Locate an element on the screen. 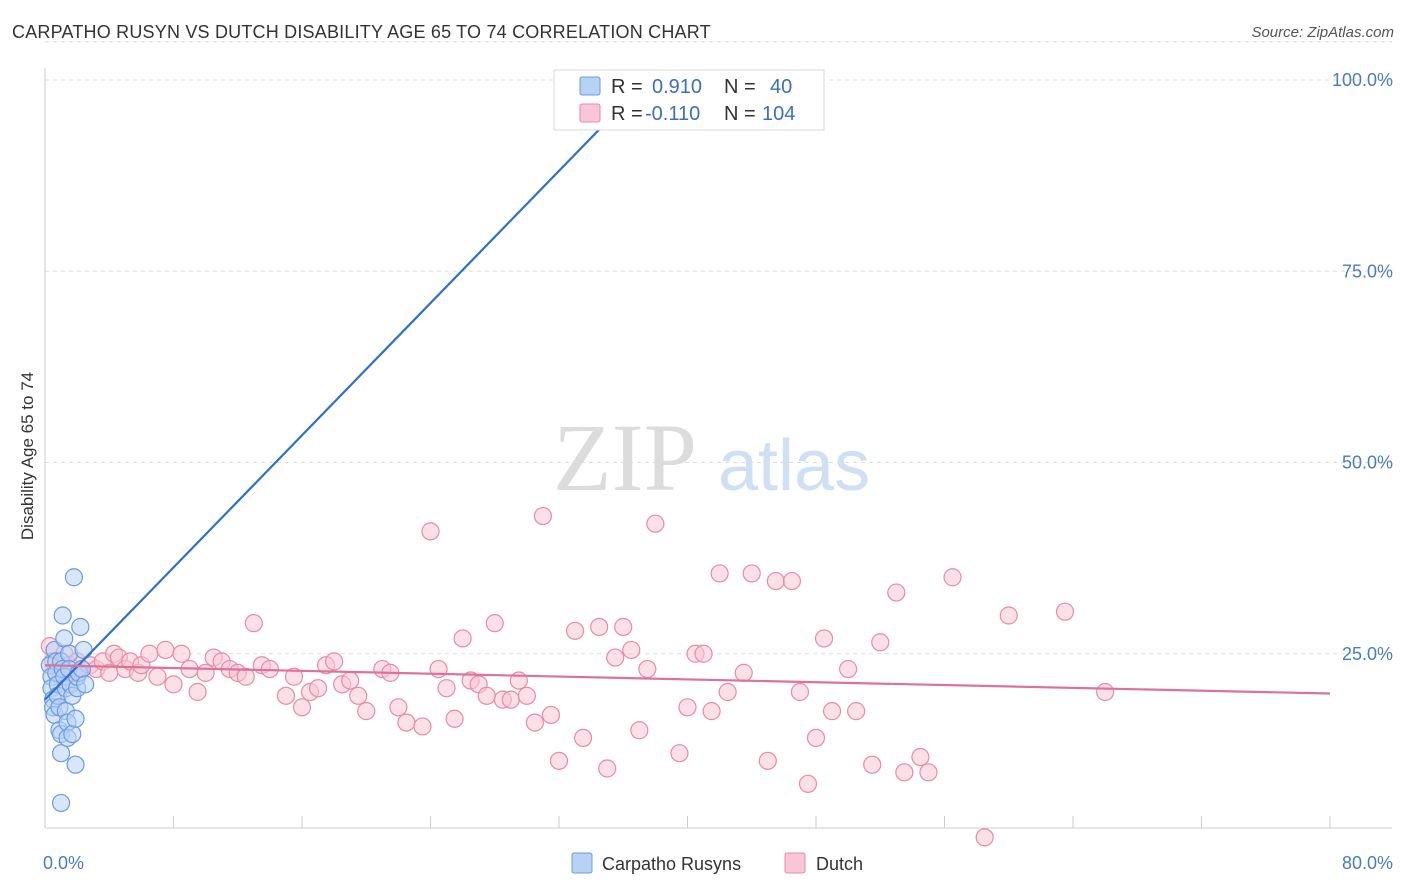 The image size is (1406, 892). x-tick-label: 80.0% is located at coordinates (1367, 863).